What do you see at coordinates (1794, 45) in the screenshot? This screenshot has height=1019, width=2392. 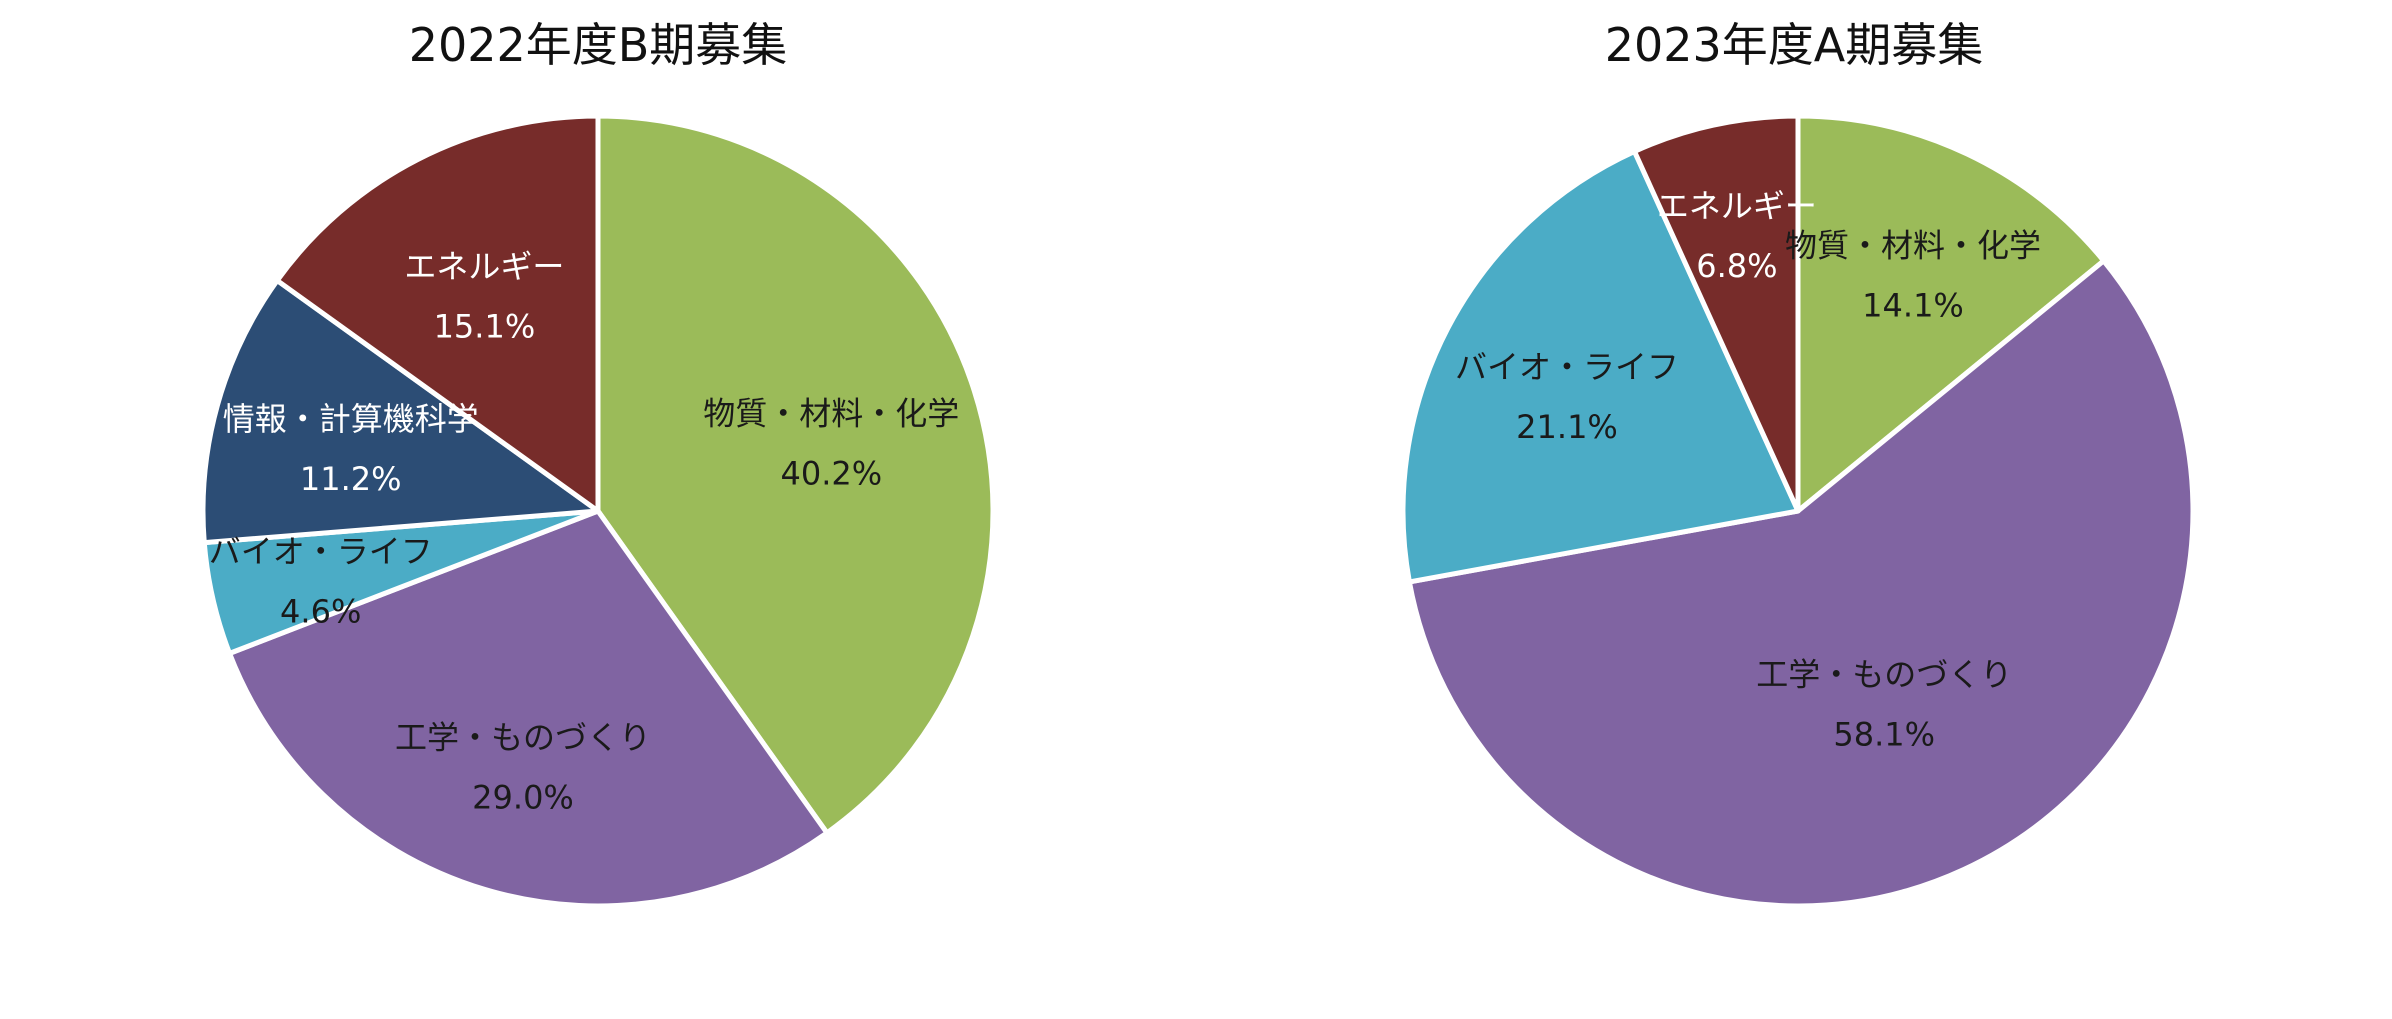 I see `chart-title: 2023年度A期募集` at bounding box center [1794, 45].